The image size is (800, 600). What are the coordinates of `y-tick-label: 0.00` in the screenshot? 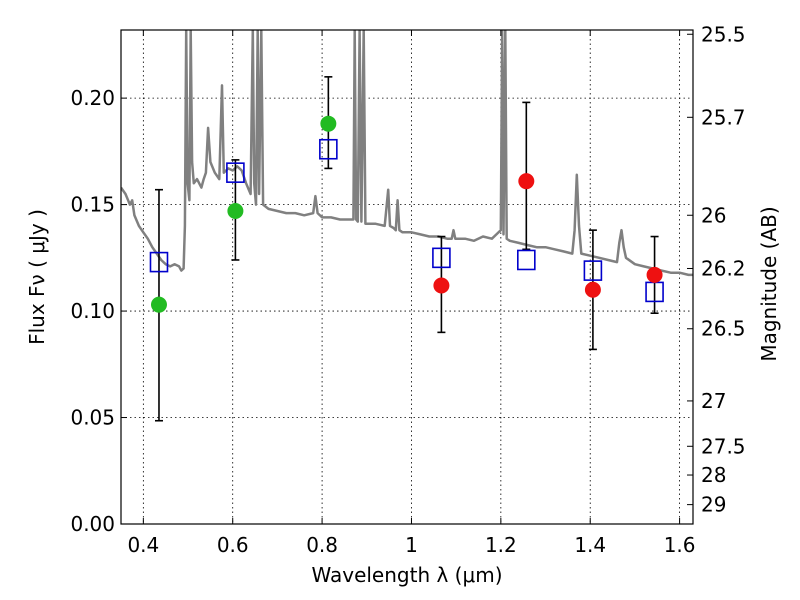 It's located at (92, 524).